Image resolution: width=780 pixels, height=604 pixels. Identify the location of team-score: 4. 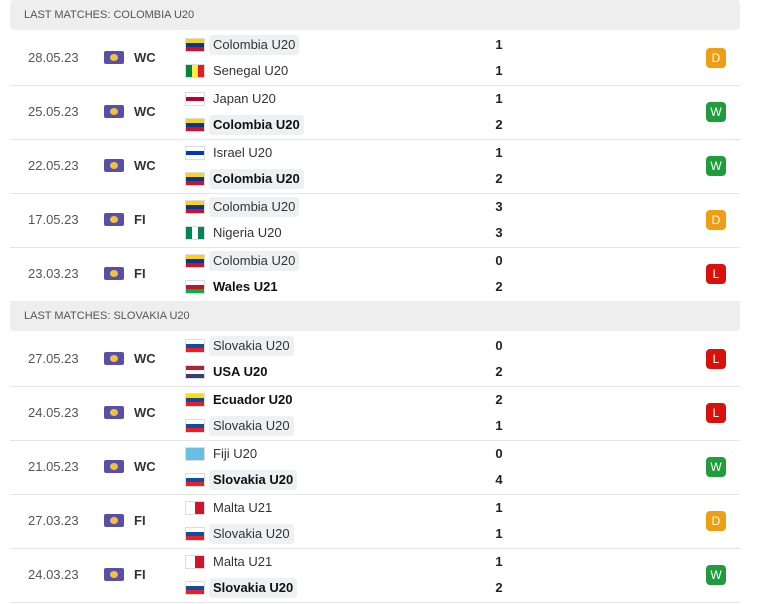
(499, 479).